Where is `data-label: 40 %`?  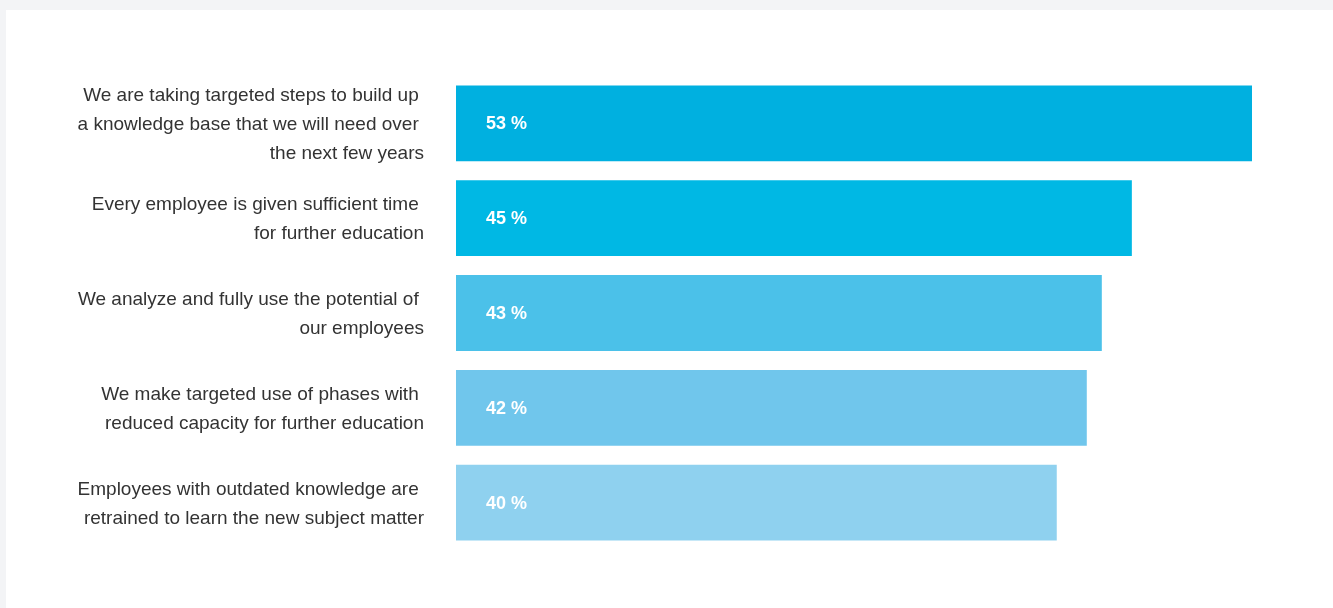 data-label: 40 % is located at coordinates (507, 502).